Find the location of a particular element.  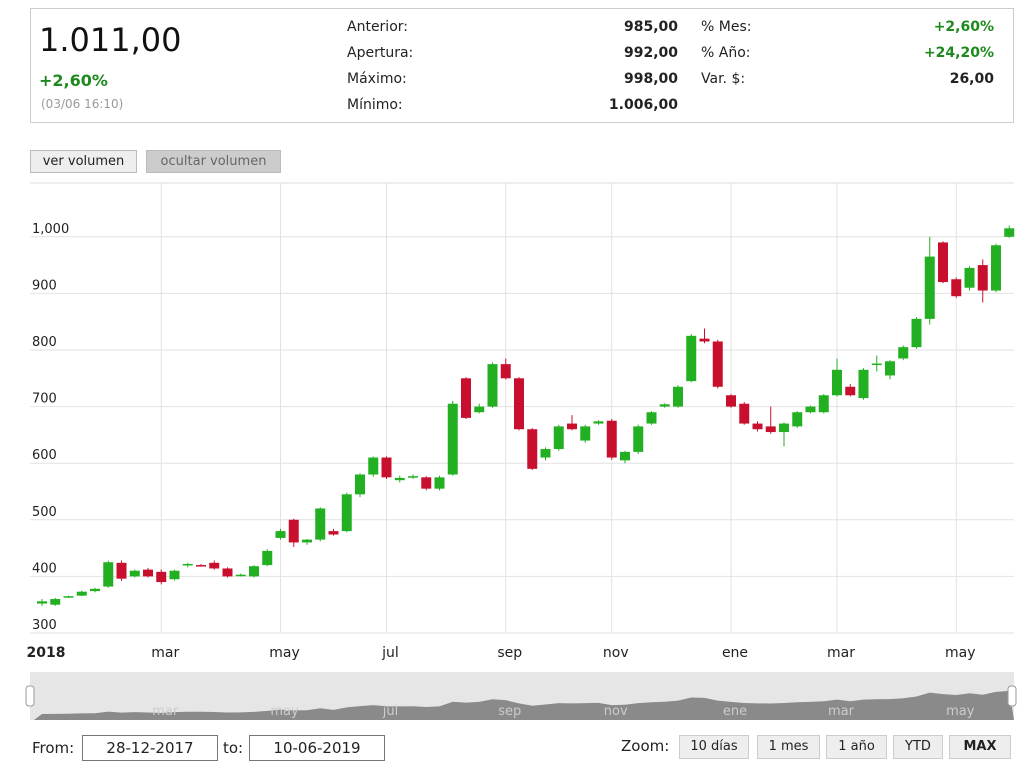

stat-label: Var. $: is located at coordinates (723, 79).